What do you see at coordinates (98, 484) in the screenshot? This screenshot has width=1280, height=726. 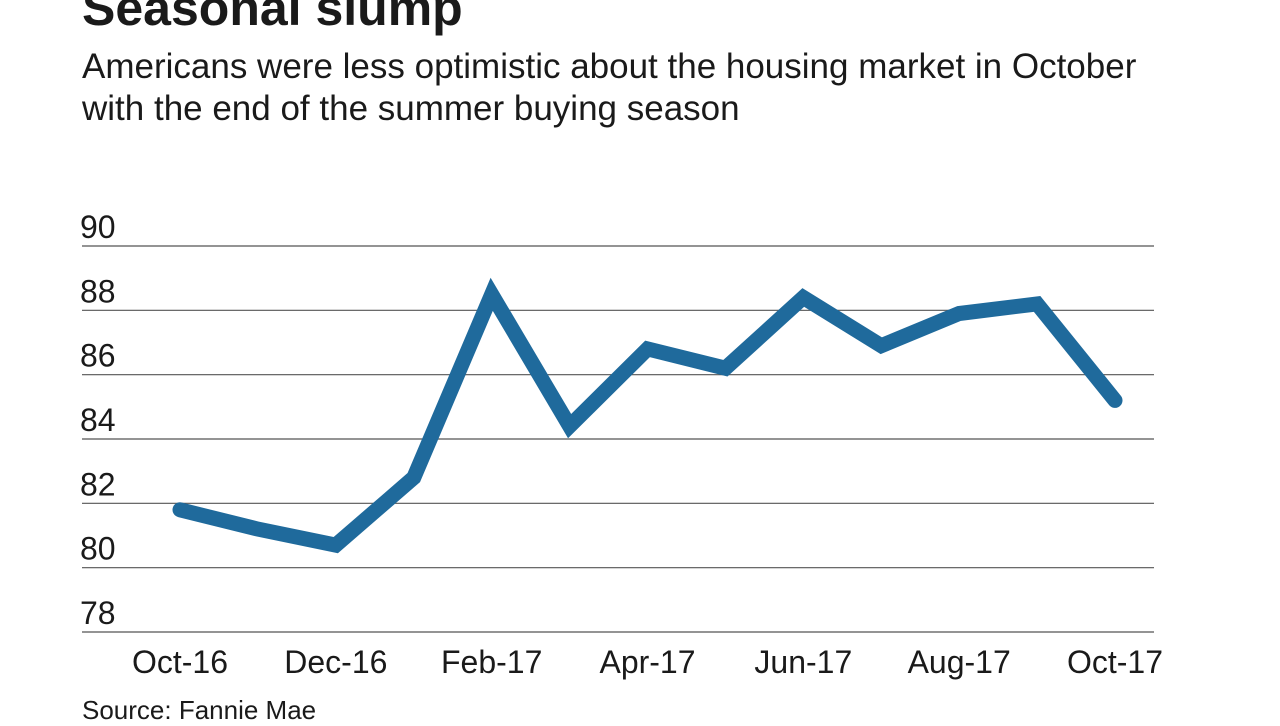 I see `y-tick-label: 82` at bounding box center [98, 484].